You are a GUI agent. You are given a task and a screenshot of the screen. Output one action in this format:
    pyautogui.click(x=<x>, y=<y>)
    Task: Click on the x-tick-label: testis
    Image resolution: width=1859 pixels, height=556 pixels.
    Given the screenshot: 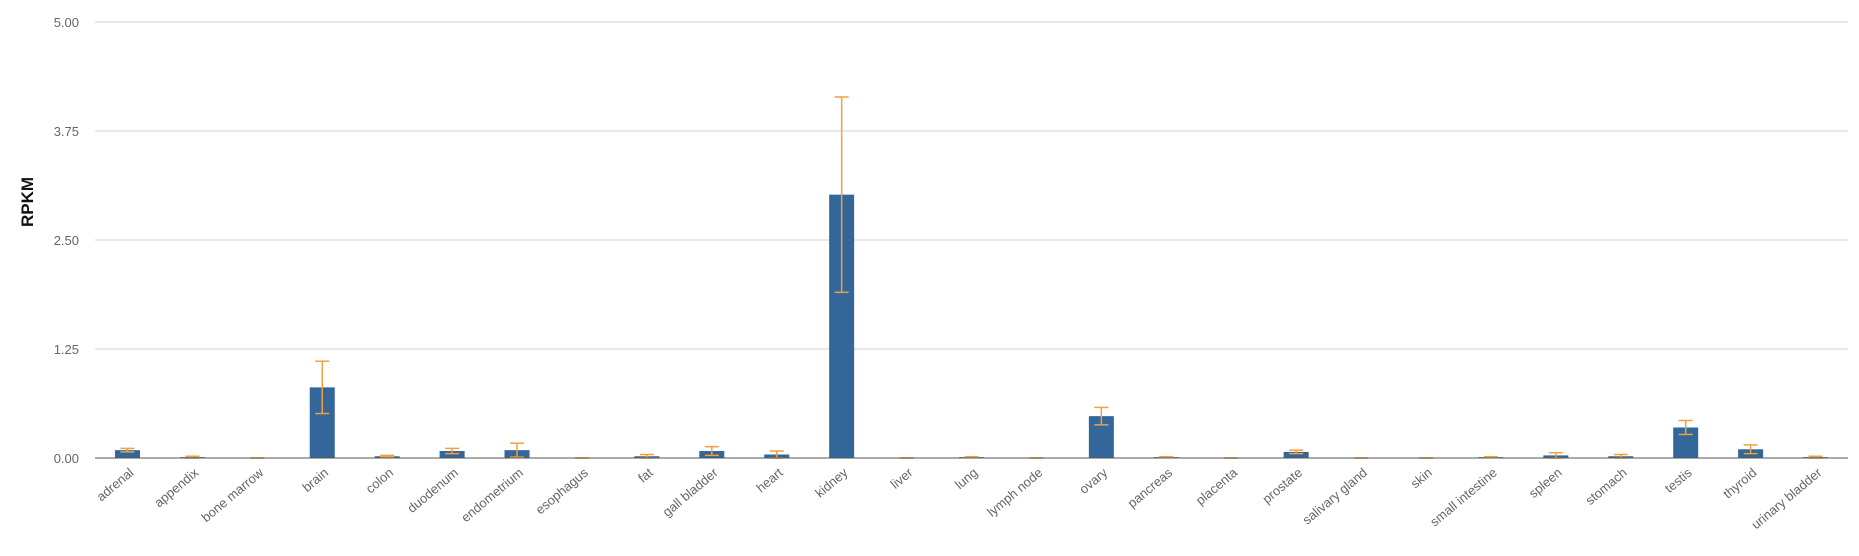 What is the action you would take?
    pyautogui.click(x=1678, y=479)
    